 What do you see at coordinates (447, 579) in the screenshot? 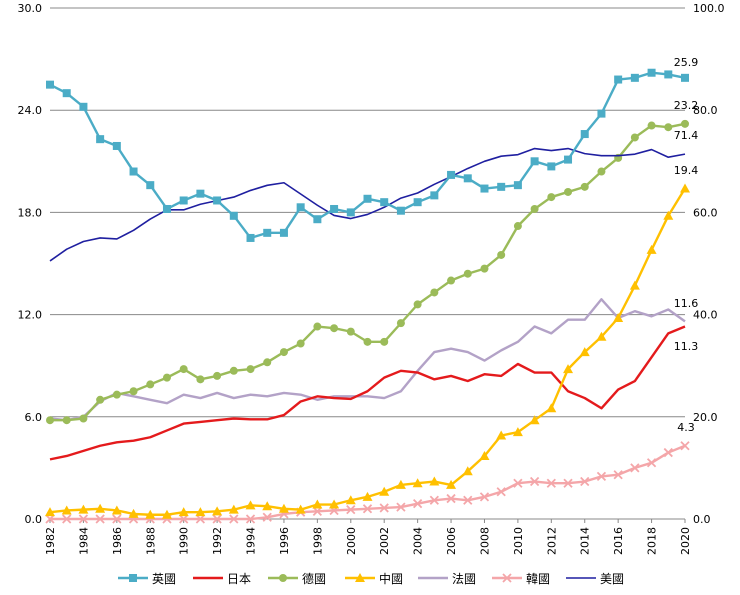
I see `legend-item: 法國` at bounding box center [447, 579].